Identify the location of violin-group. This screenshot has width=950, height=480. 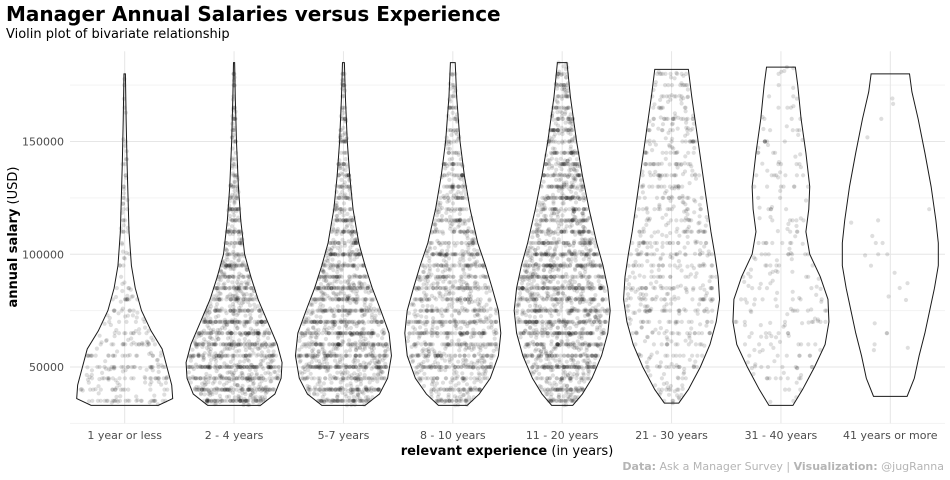
(234, 235).